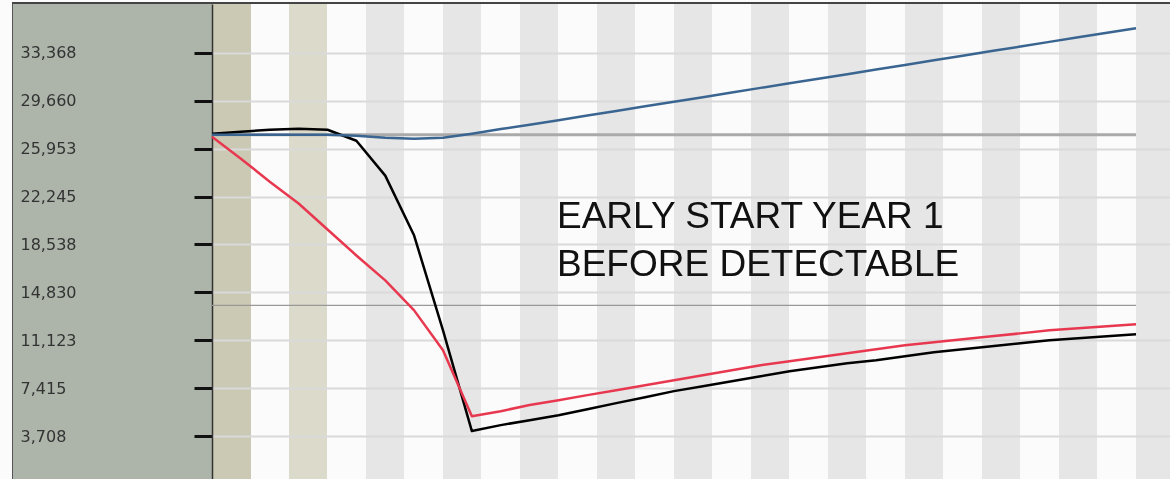  Describe the element at coordinates (48, 149) in the screenshot. I see `y-tick-label: 25,953` at that location.